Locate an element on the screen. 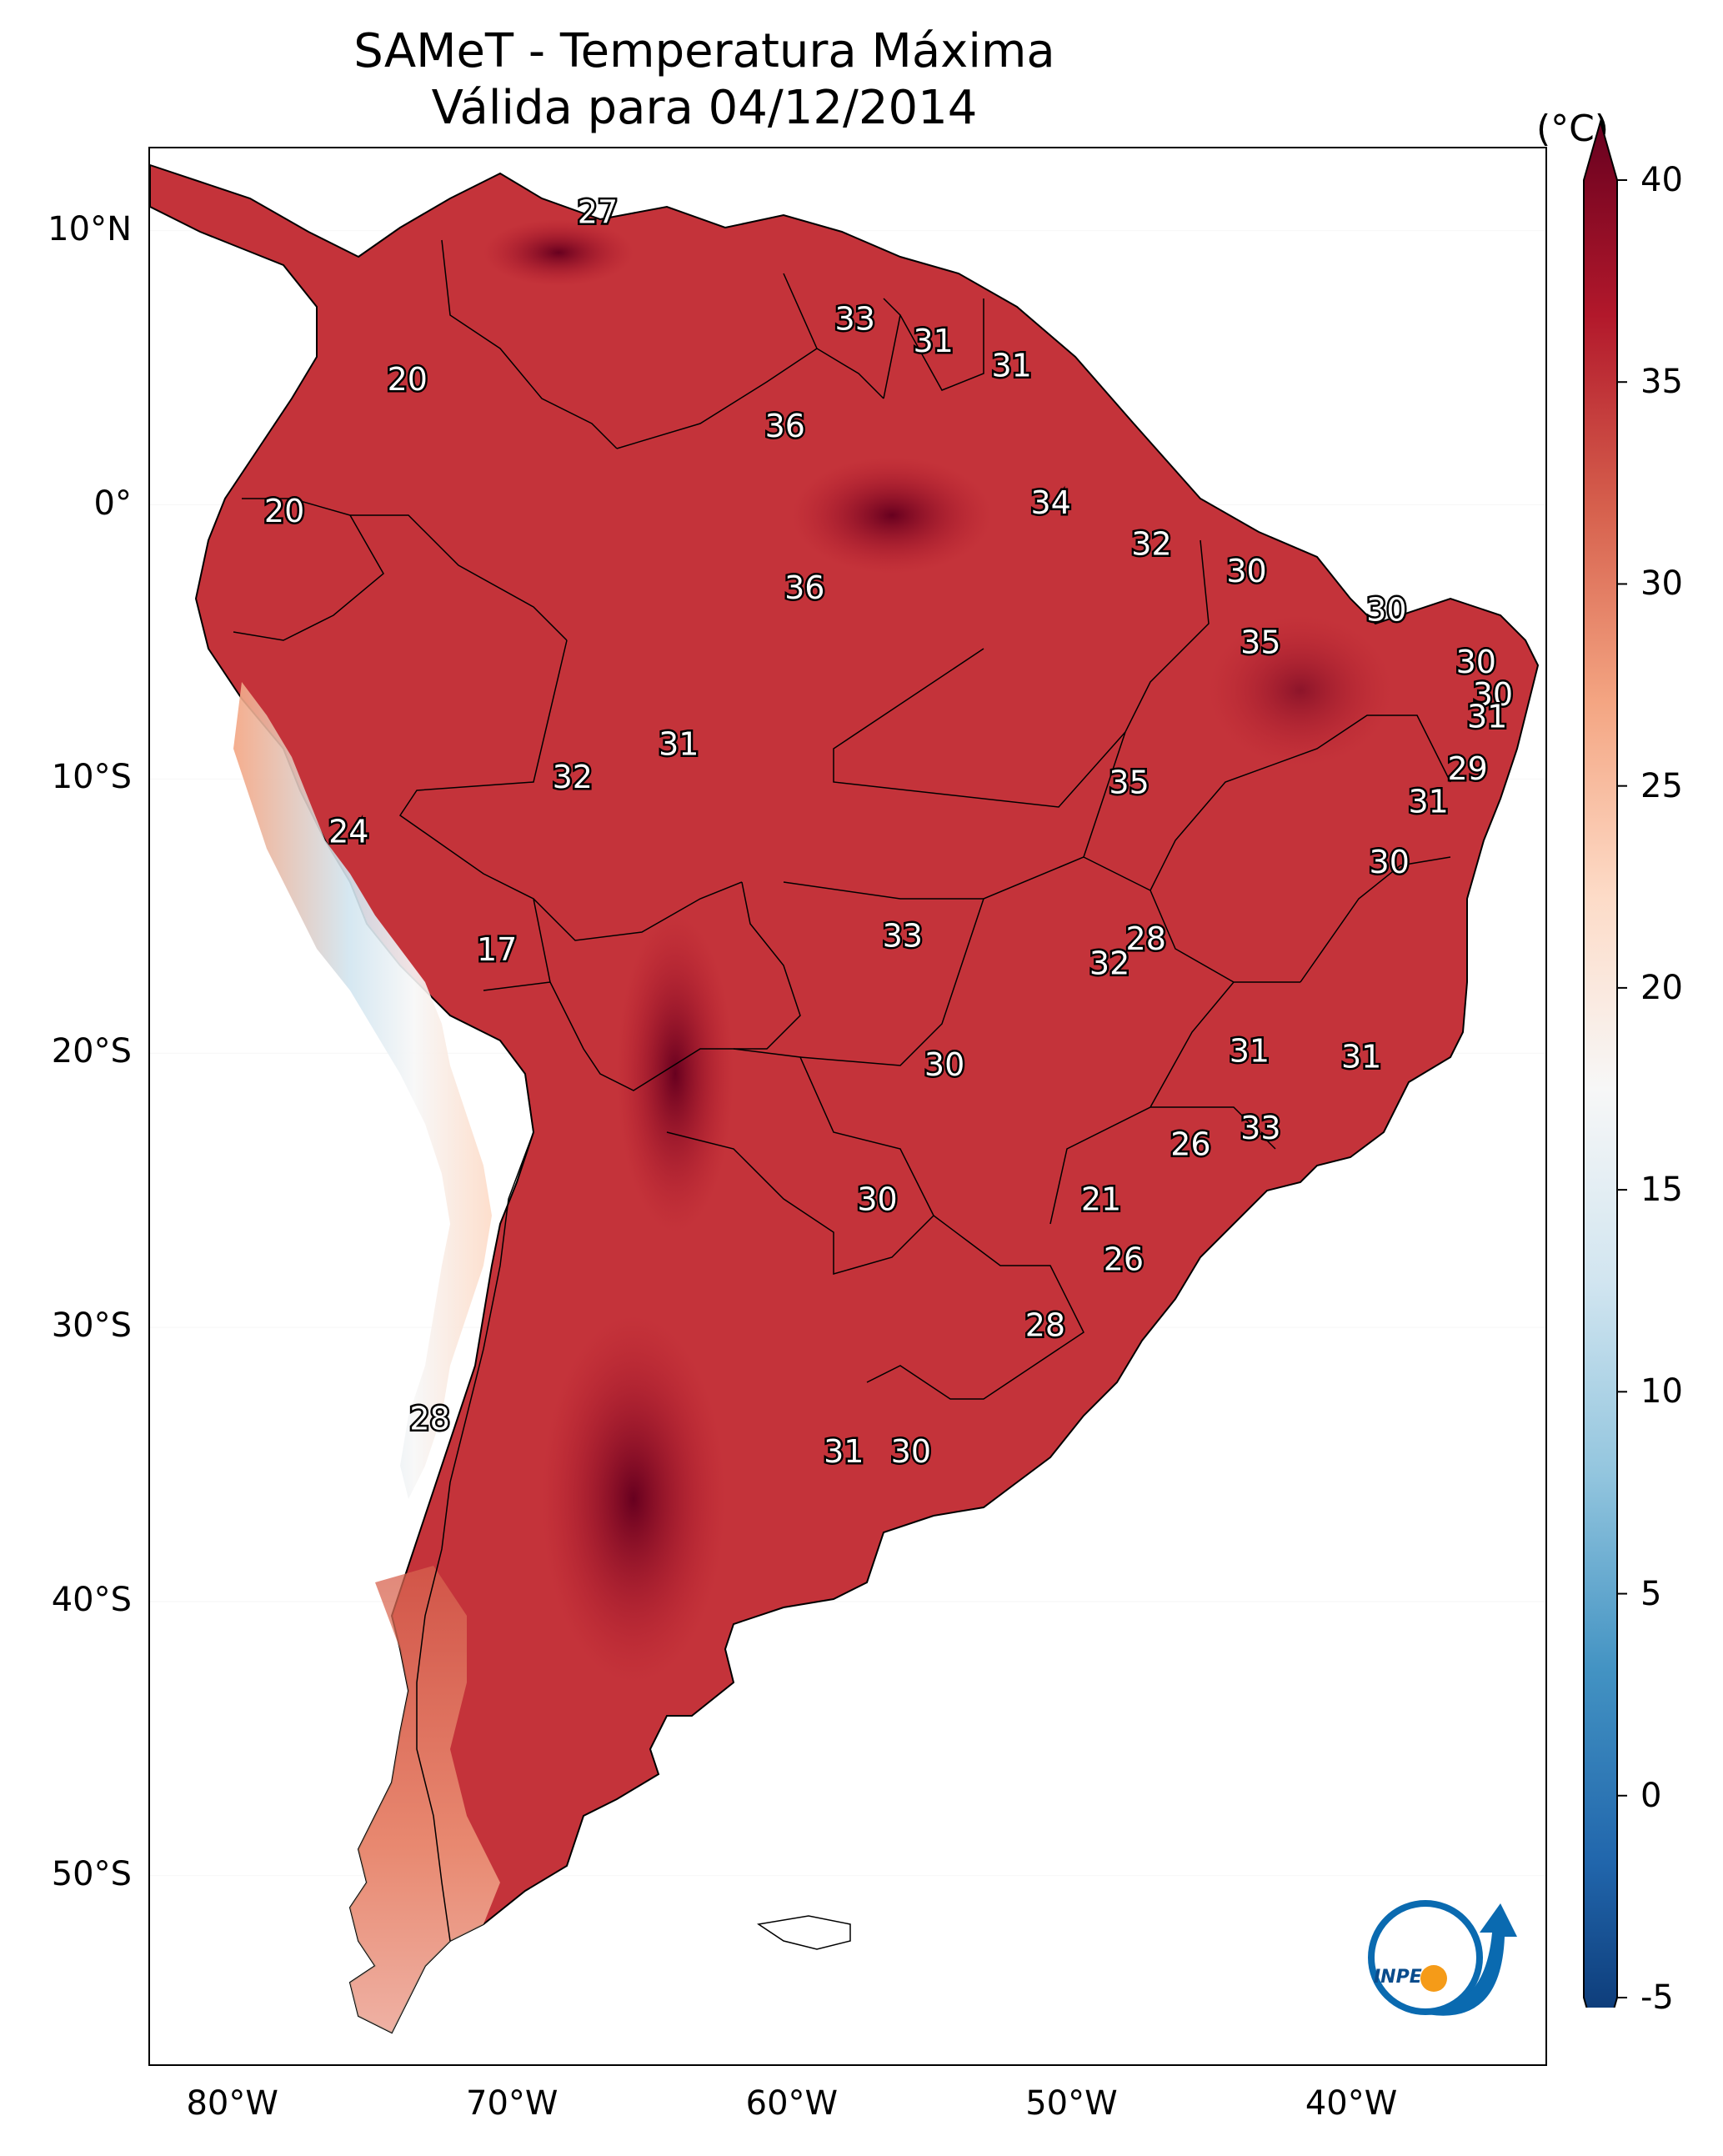 Image resolution: width=1723 pixels, height=2156 pixels. border-suriname is located at coordinates (942, 344).